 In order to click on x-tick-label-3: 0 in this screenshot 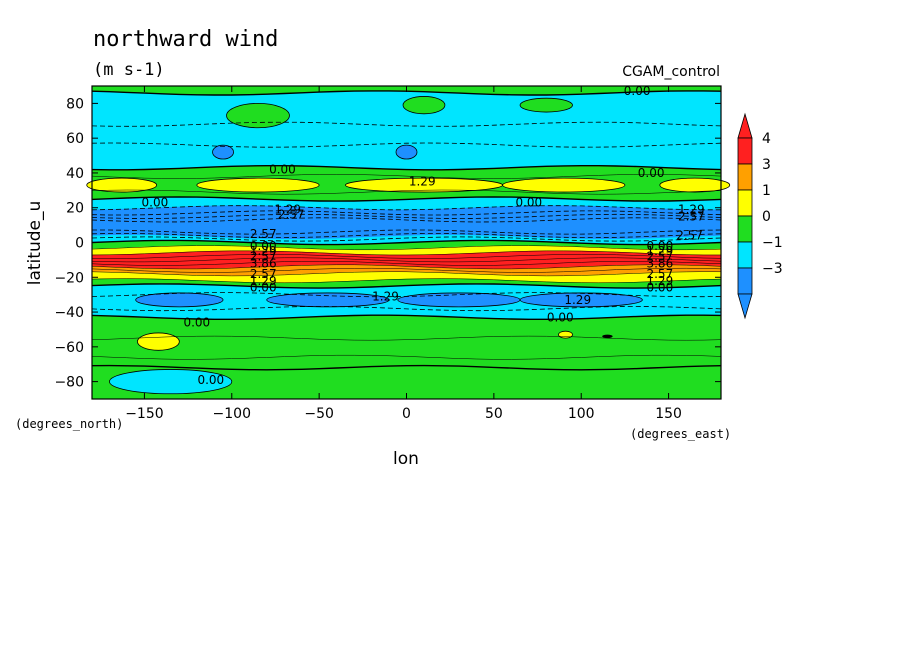, I will do `click(406, 414)`.